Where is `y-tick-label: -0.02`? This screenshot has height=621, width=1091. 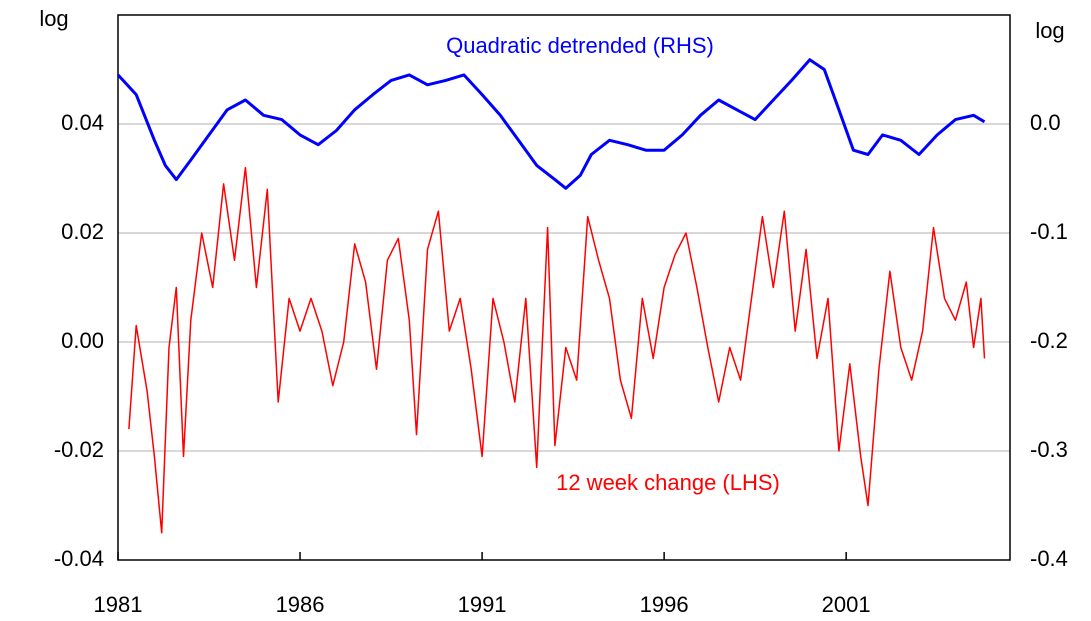
y-tick-label: -0.02 is located at coordinates (79, 449).